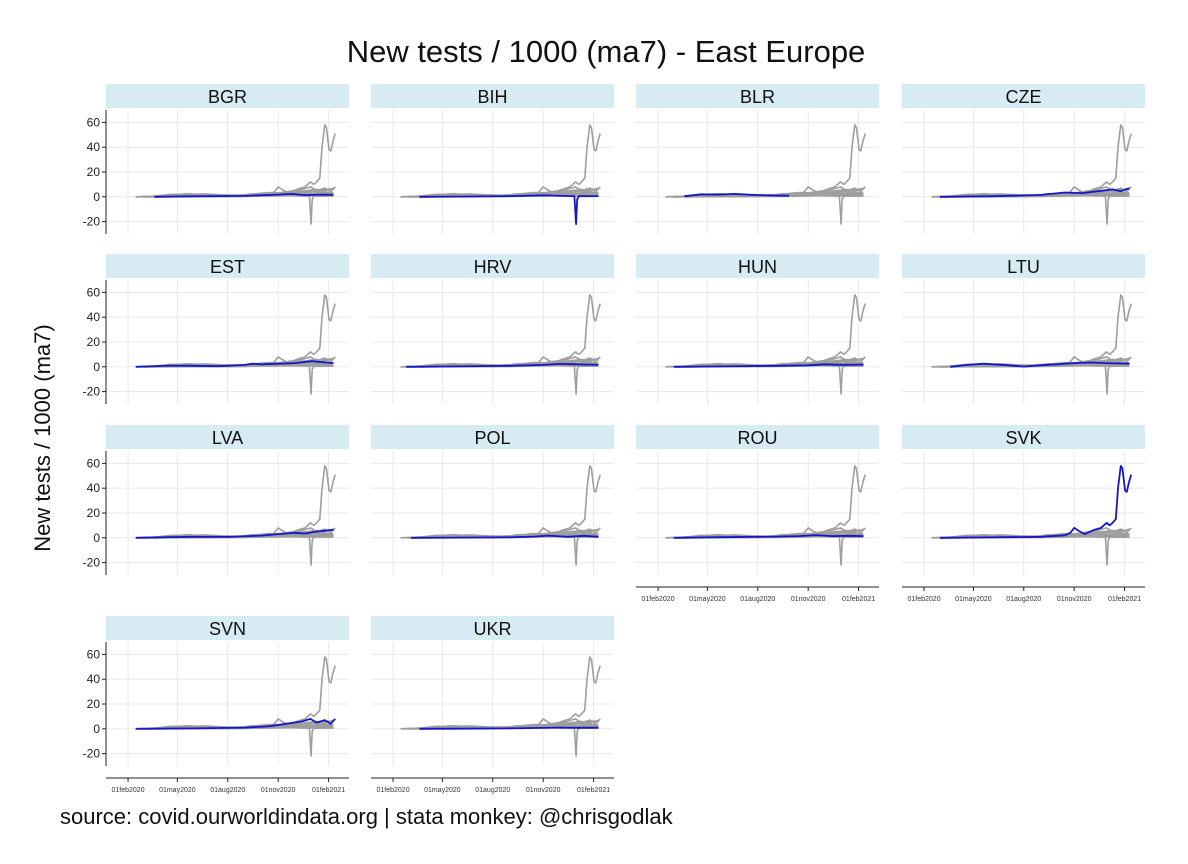 The width and height of the screenshot is (1188, 864). I want to click on series-line-bgr, so click(244, 195).